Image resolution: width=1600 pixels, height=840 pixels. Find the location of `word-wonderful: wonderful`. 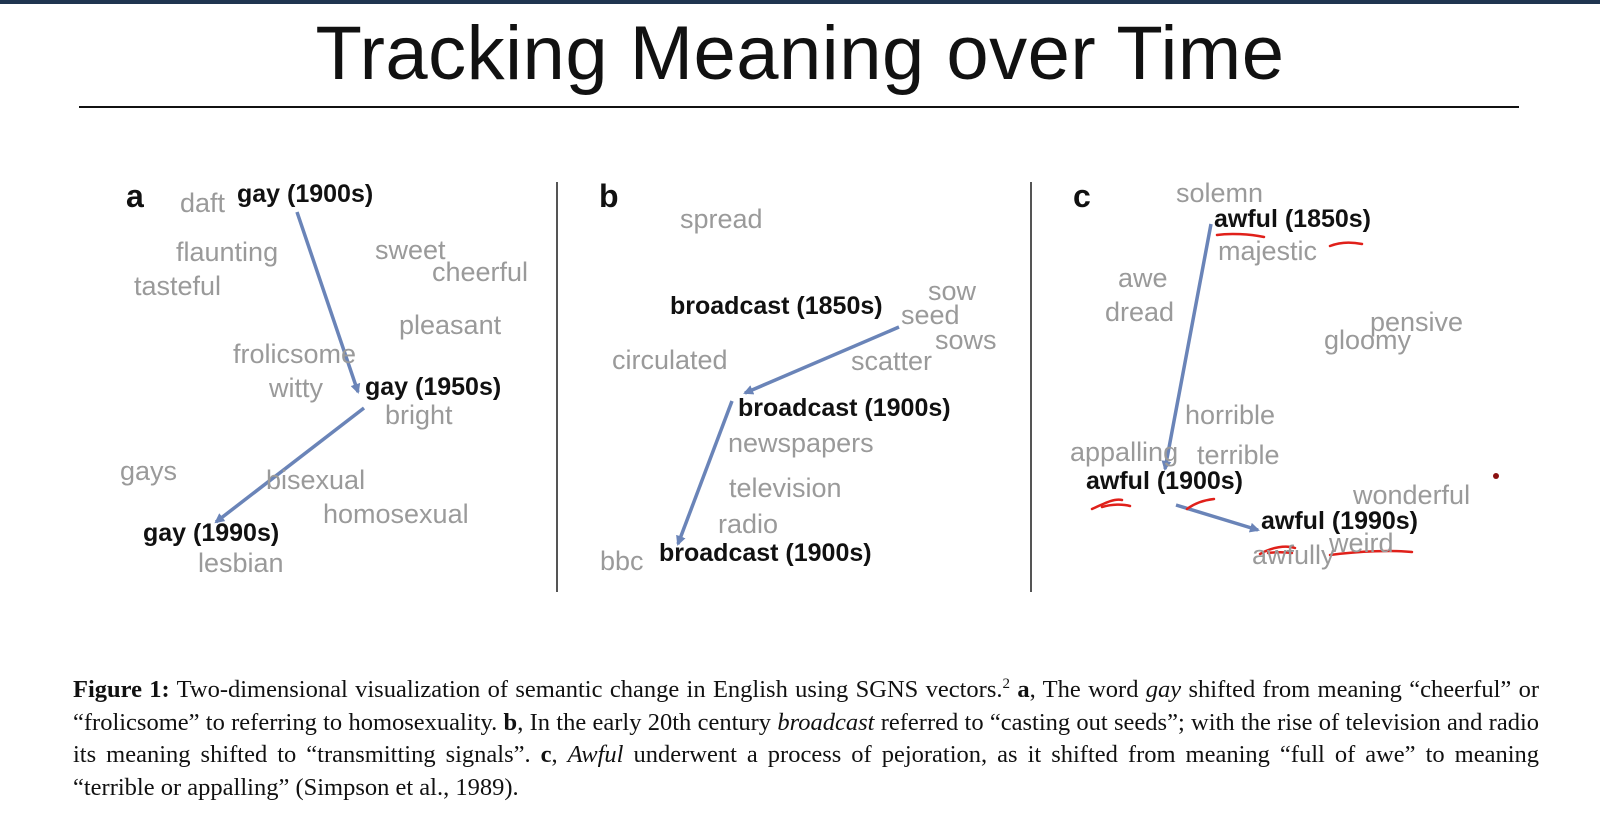

word-wonderful: wonderful is located at coordinates (1412, 495).